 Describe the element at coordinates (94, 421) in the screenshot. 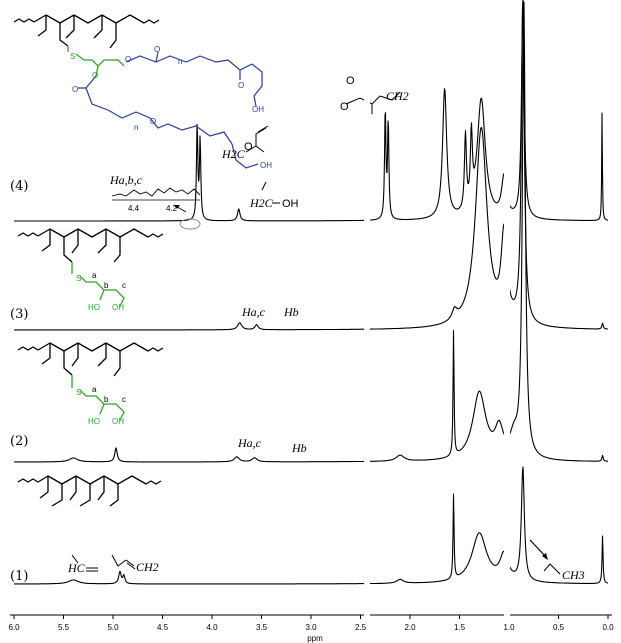

I see `hydroxyl-label-2a: HO` at that location.